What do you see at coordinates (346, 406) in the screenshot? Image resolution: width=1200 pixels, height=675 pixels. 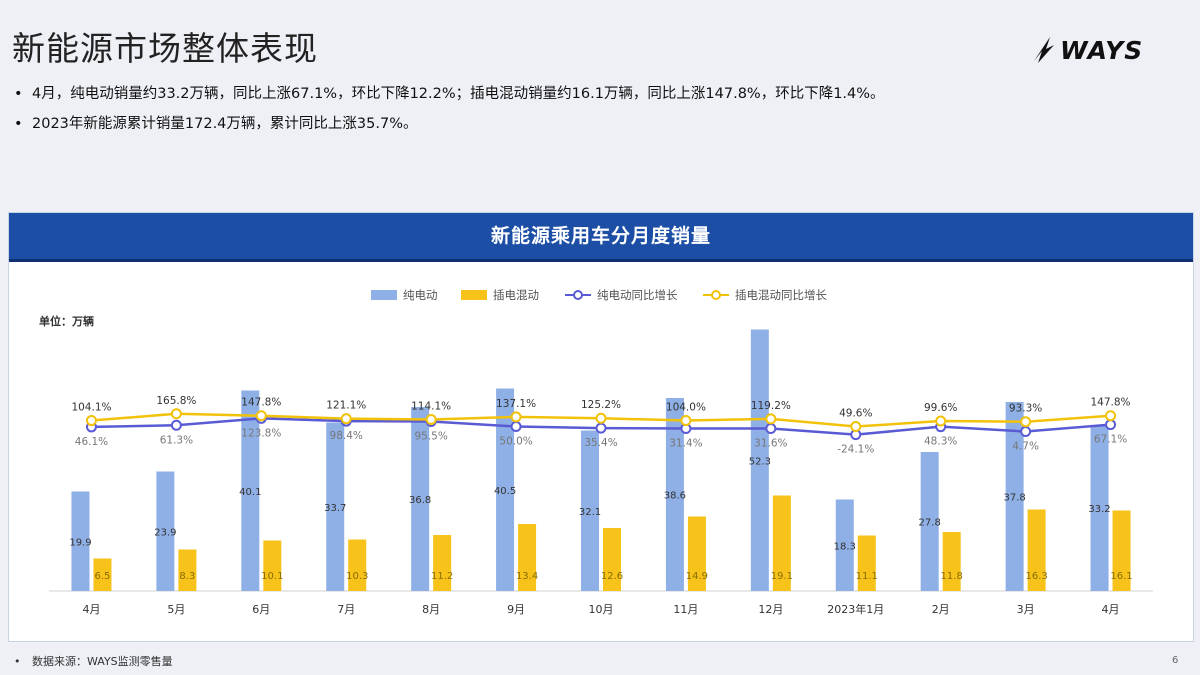 I see `phev-yoy-label: 121.1%` at bounding box center [346, 406].